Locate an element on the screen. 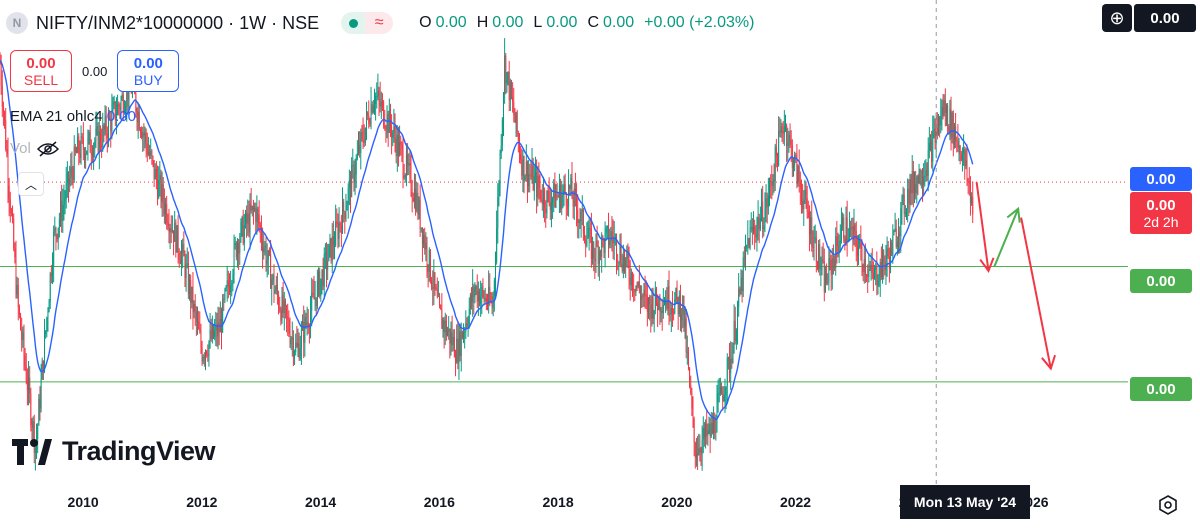 This screenshot has width=1200, height=529. settings-gear-icon is located at coordinates (1168, 505).